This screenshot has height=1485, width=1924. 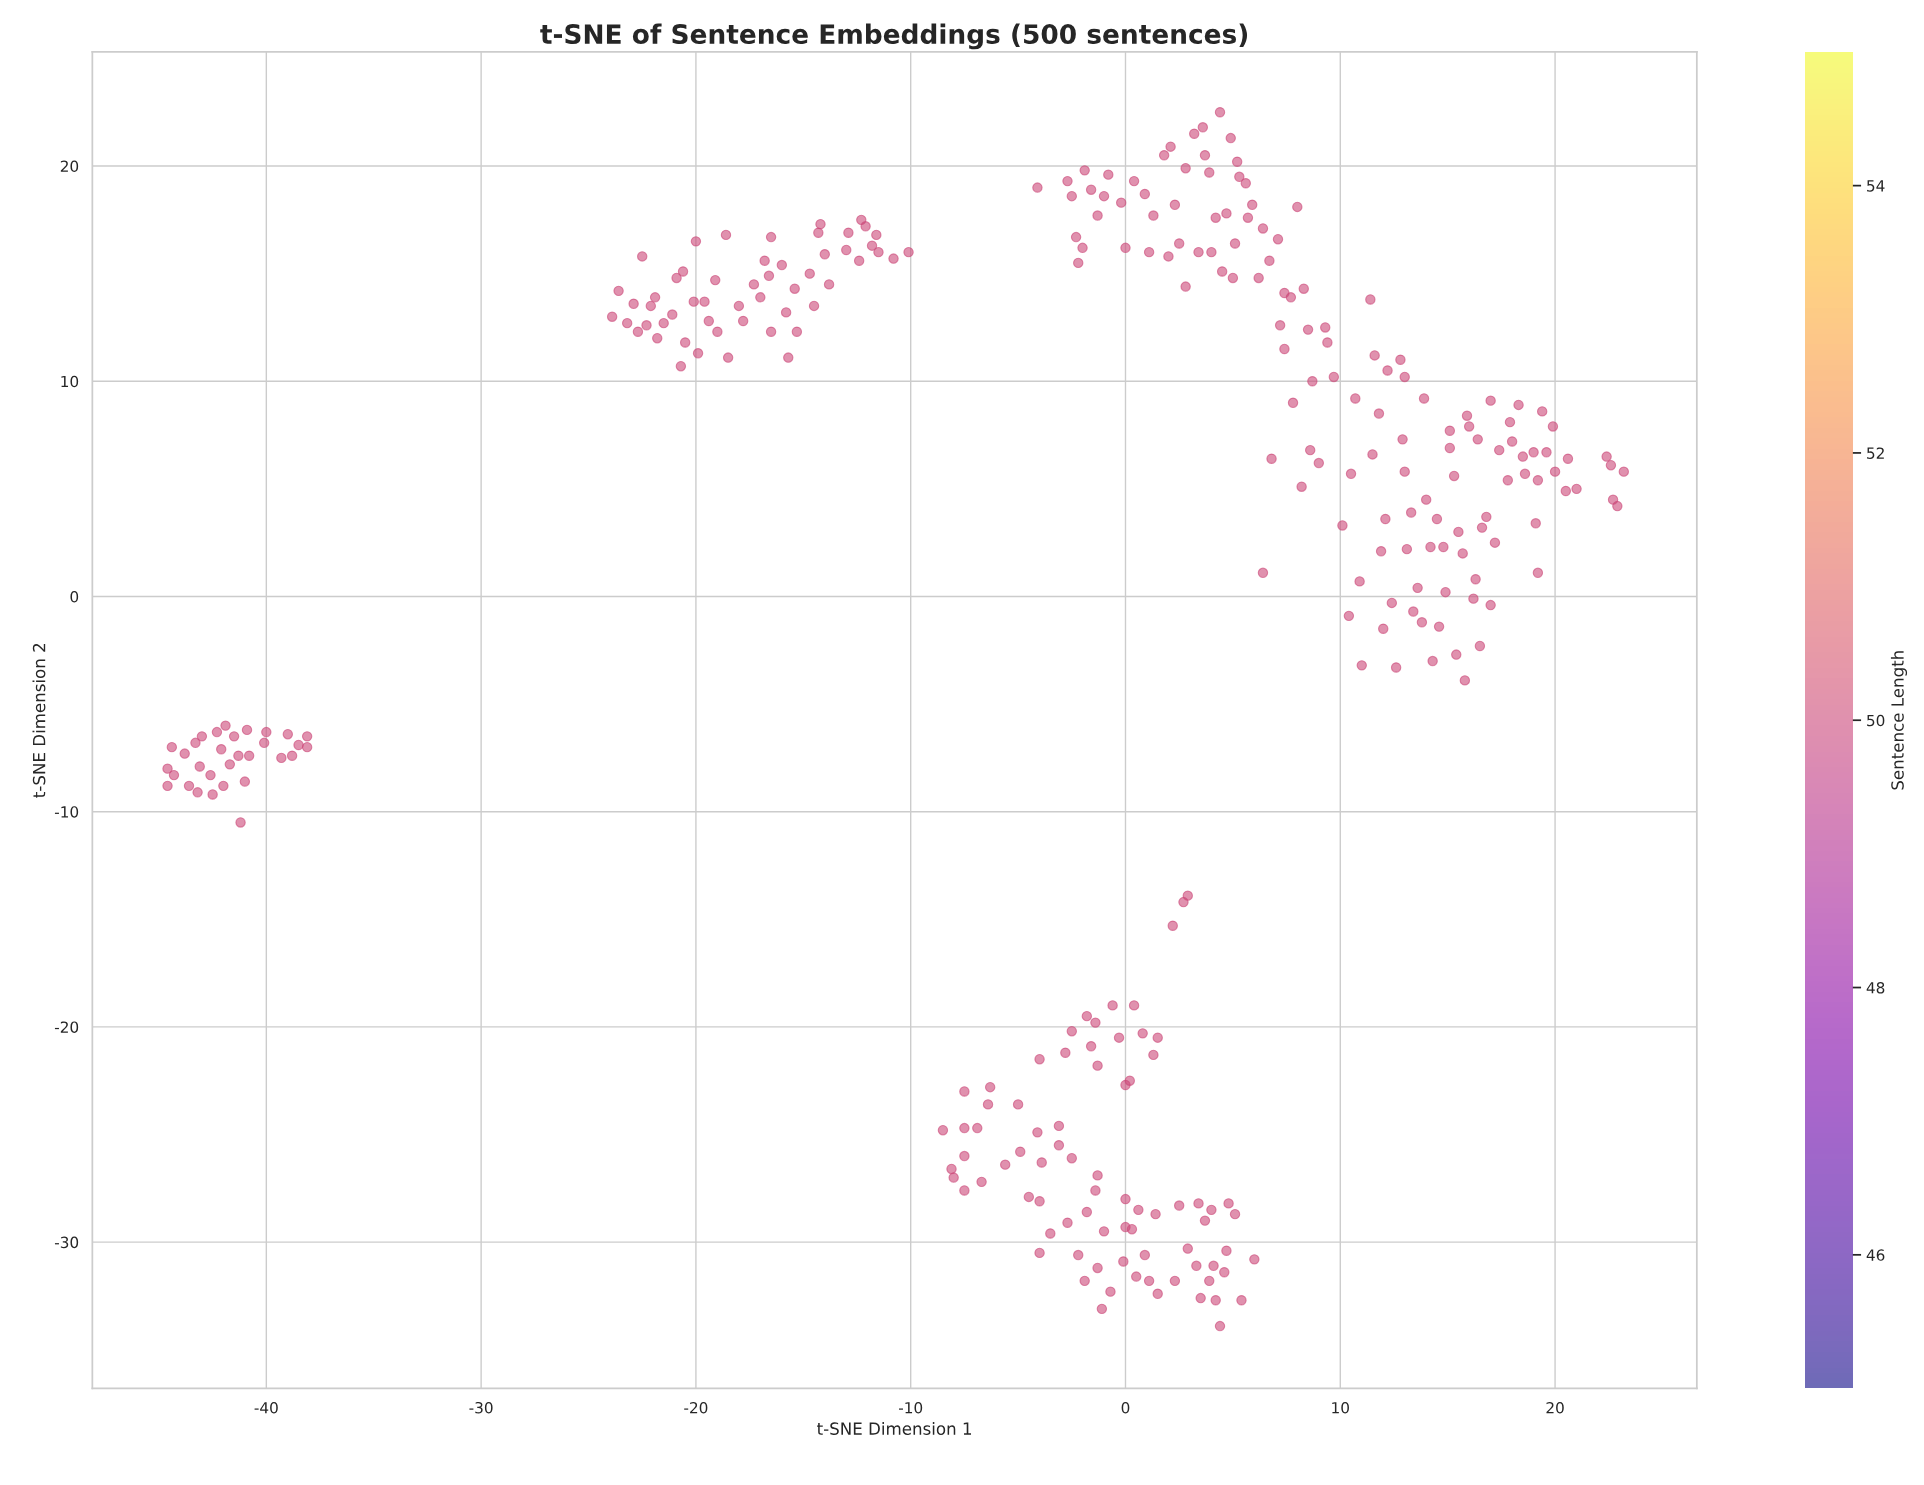 I want to click on y-axis-title: t-SNE Dimension 2, so click(x=39, y=720).